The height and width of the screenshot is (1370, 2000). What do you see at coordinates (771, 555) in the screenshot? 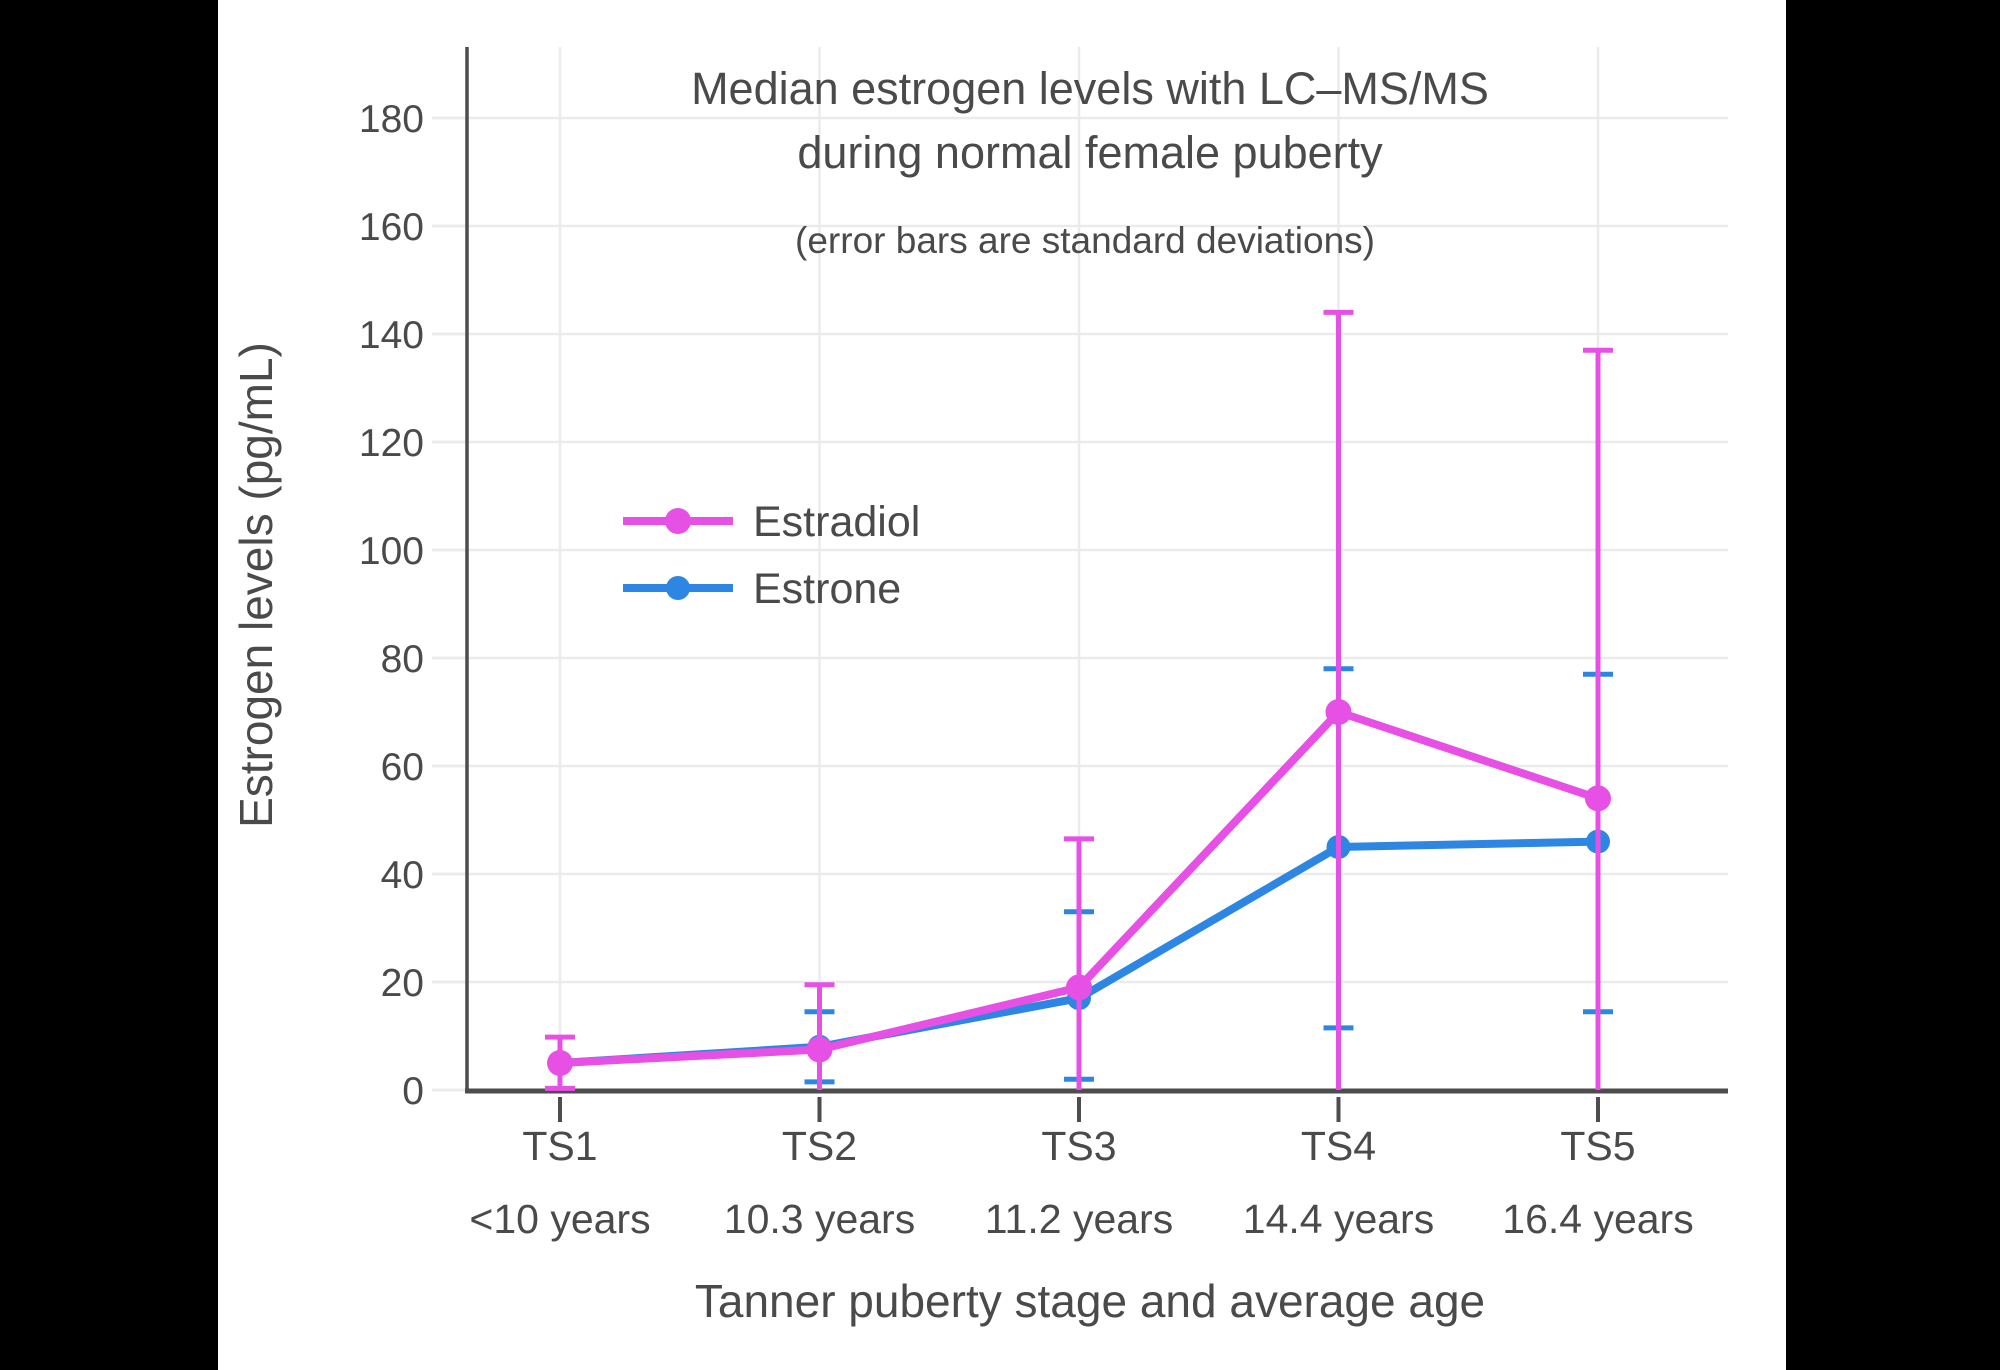
I see `legend: Estradiol Estrone` at bounding box center [771, 555].